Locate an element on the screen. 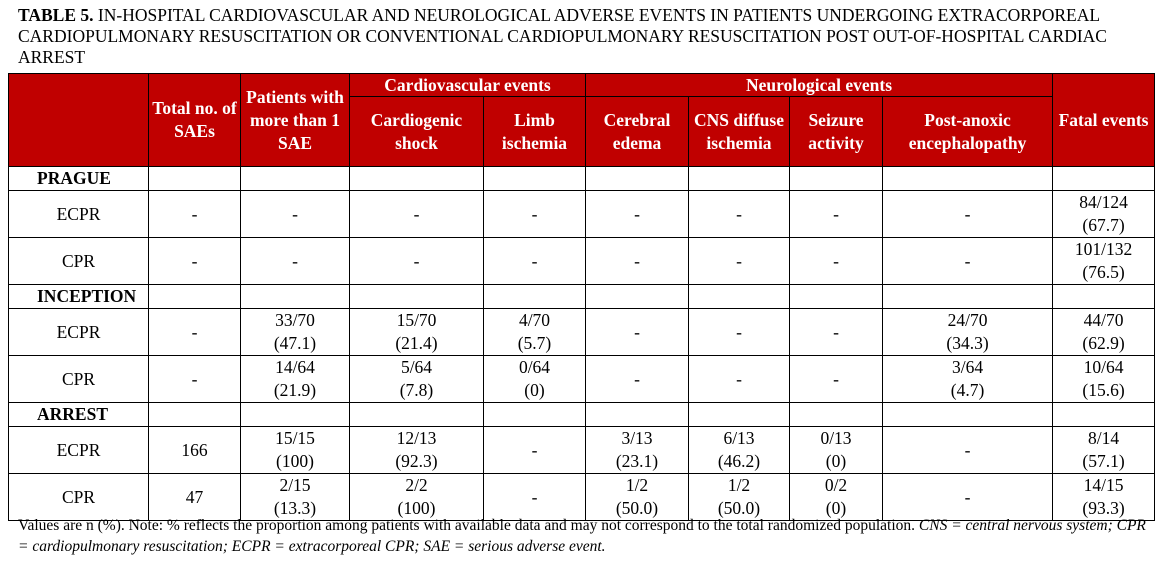 The image size is (1159, 561). cell-value: 84/124 is located at coordinates (1103, 202).